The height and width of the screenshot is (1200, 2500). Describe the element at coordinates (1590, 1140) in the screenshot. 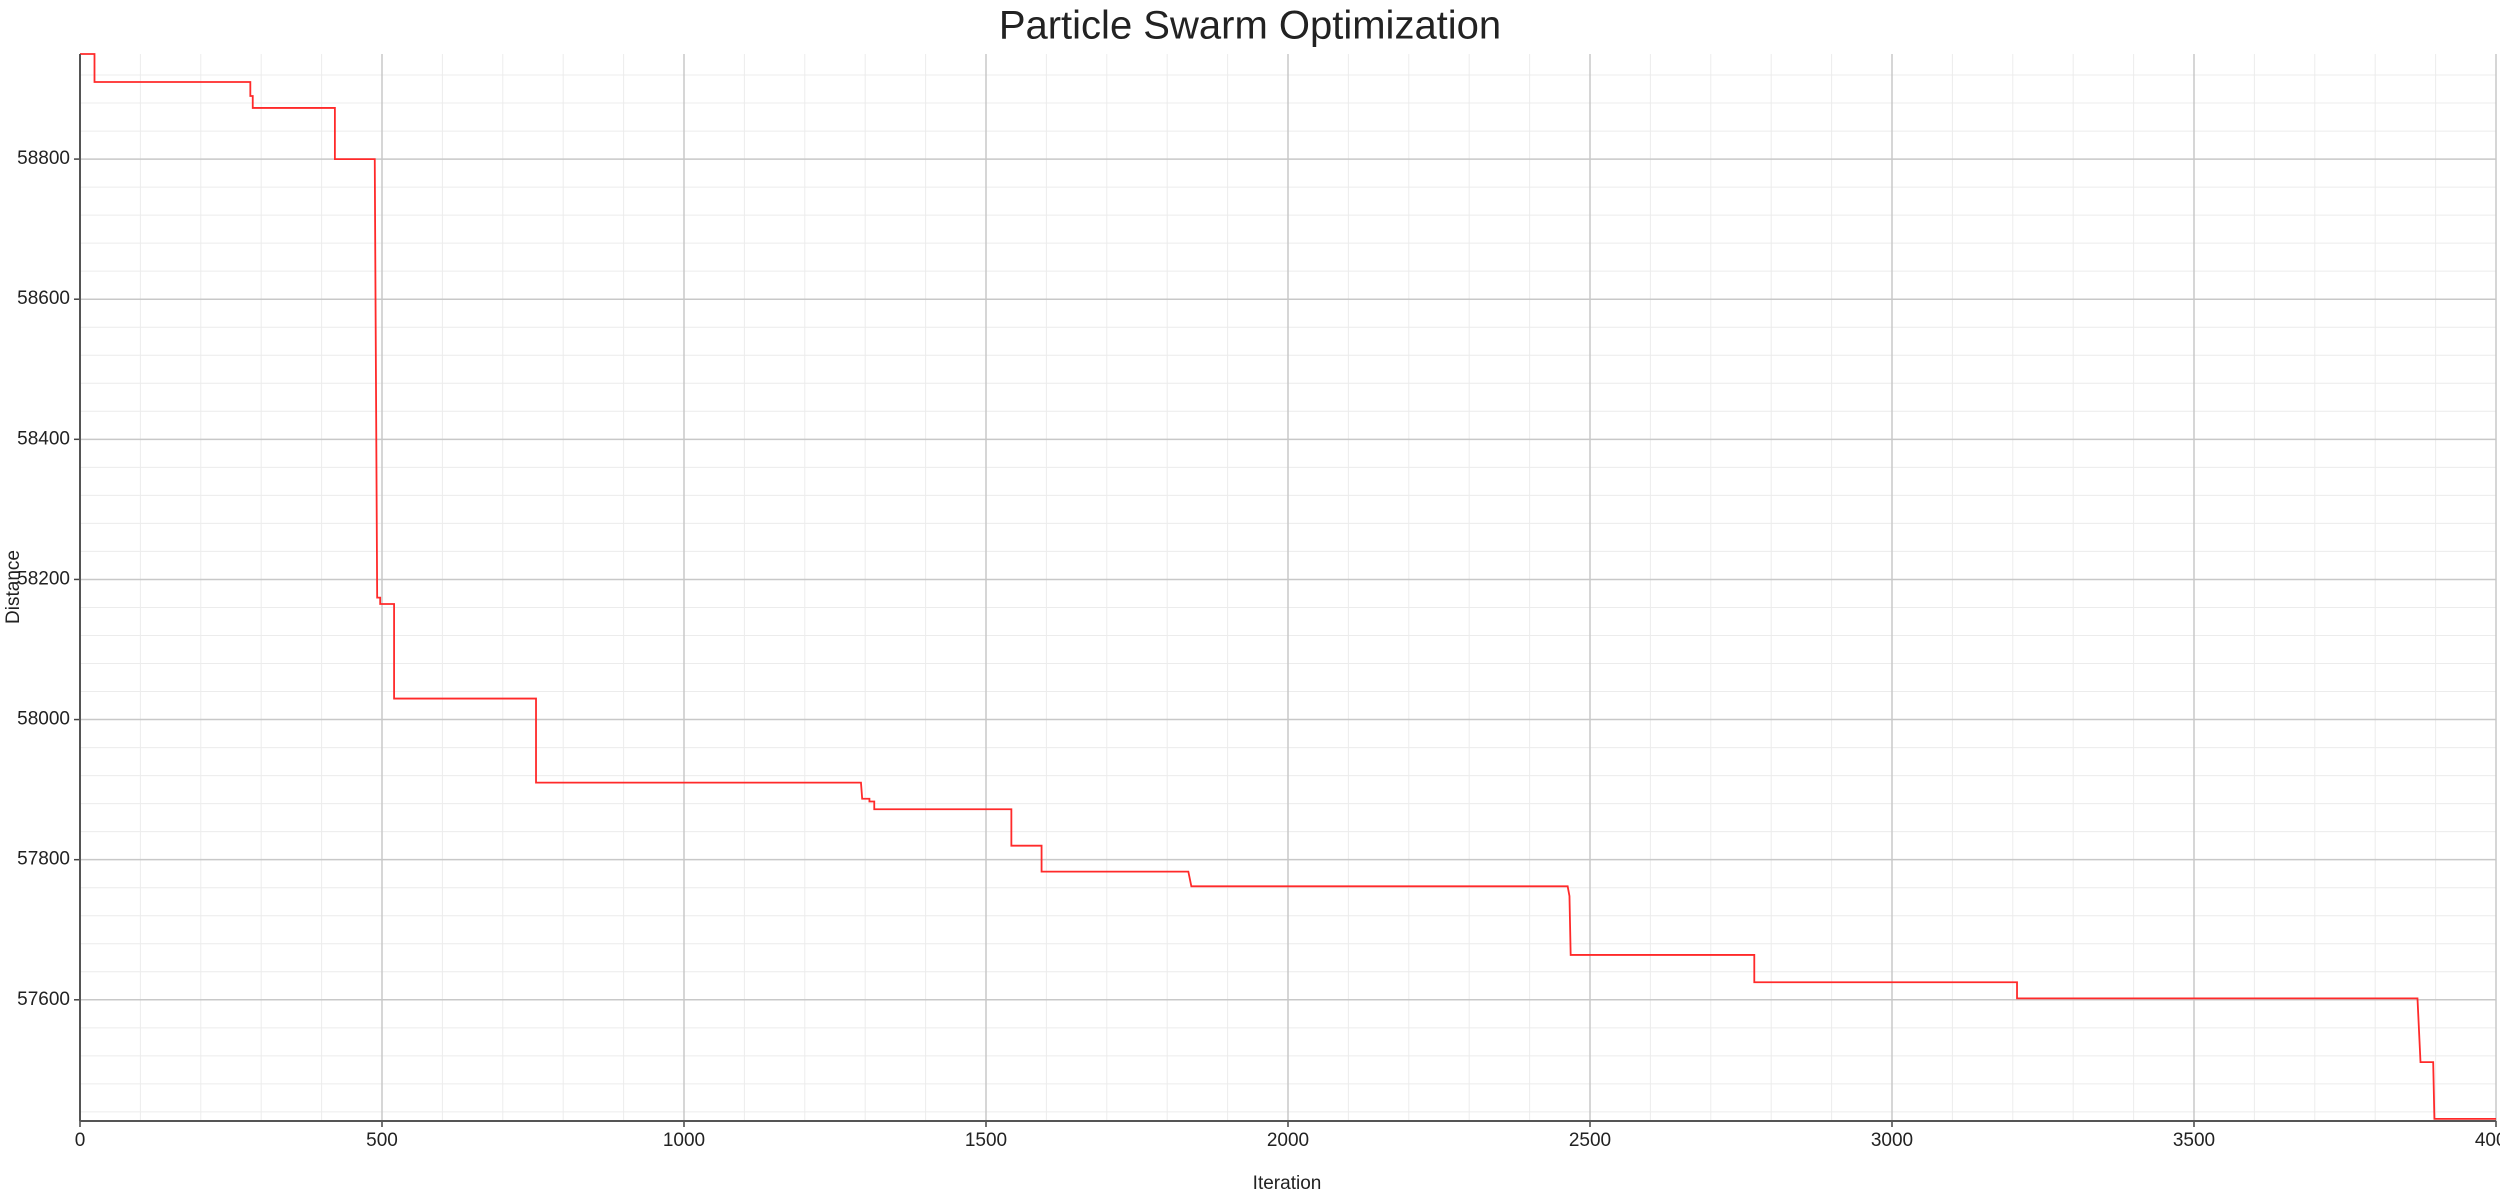

I see `x-tick-label: 2500` at that location.